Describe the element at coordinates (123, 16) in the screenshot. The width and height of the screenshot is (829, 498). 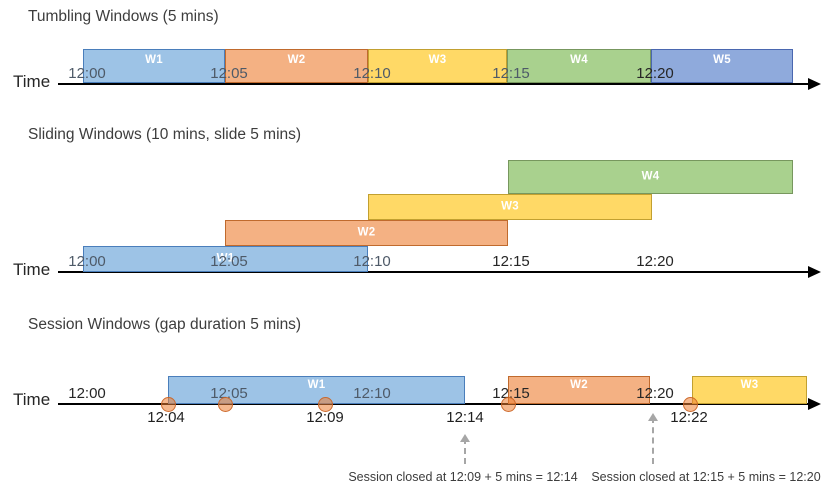
I see `tumbling-windows-title: Tumbling Windows (5 mins)` at that location.